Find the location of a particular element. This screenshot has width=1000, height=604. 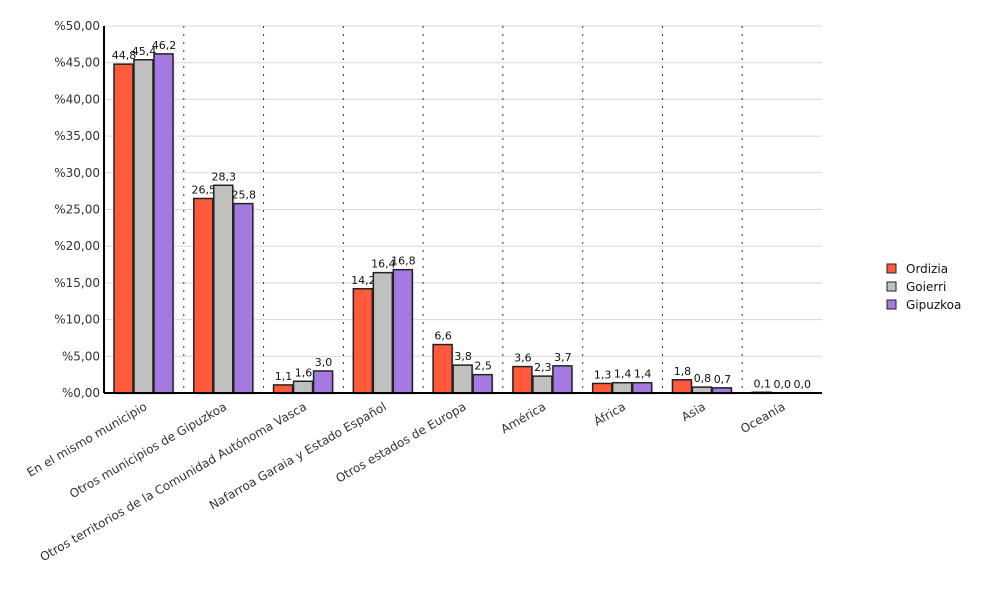

legend-item: Goierri is located at coordinates (916, 287).